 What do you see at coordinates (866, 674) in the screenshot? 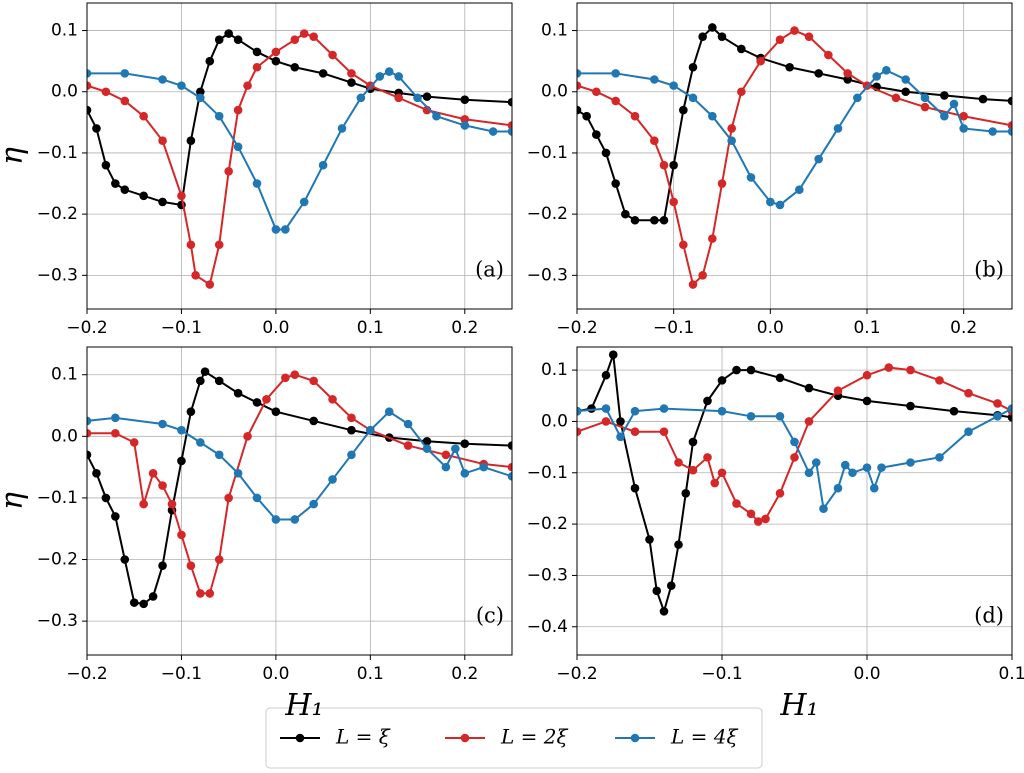
I see `x-tick-label: 0.0` at bounding box center [866, 674].